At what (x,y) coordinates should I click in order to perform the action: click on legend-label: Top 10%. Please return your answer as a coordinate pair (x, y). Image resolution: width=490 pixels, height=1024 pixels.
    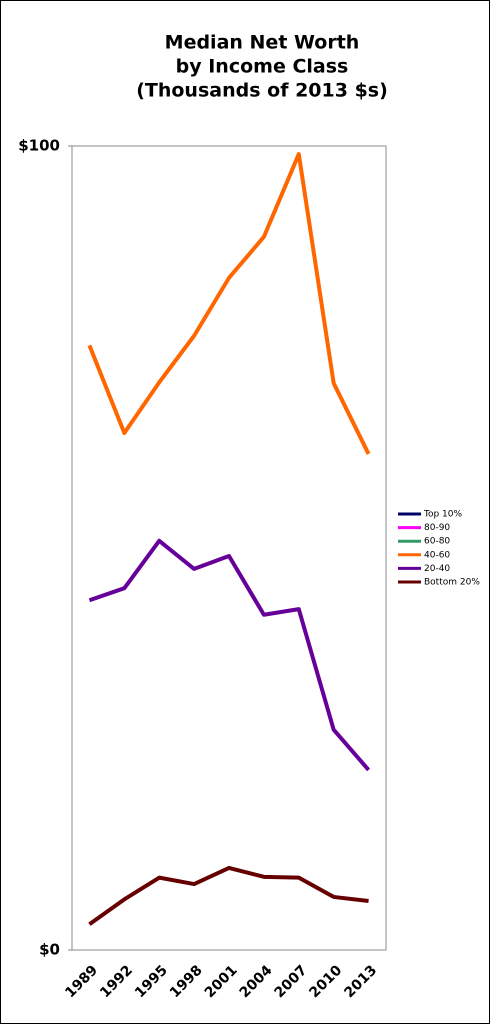
    Looking at the image, I should click on (443, 515).